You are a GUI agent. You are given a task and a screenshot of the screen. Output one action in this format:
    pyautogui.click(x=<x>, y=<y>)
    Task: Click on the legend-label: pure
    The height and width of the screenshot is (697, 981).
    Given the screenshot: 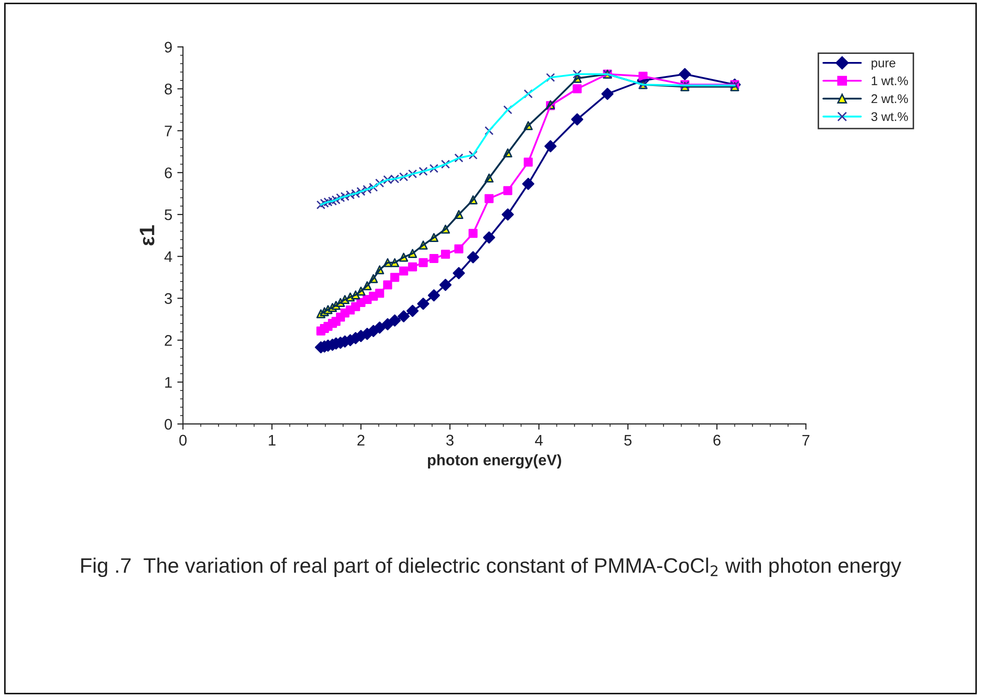 What is the action you would take?
    pyautogui.click(x=884, y=65)
    